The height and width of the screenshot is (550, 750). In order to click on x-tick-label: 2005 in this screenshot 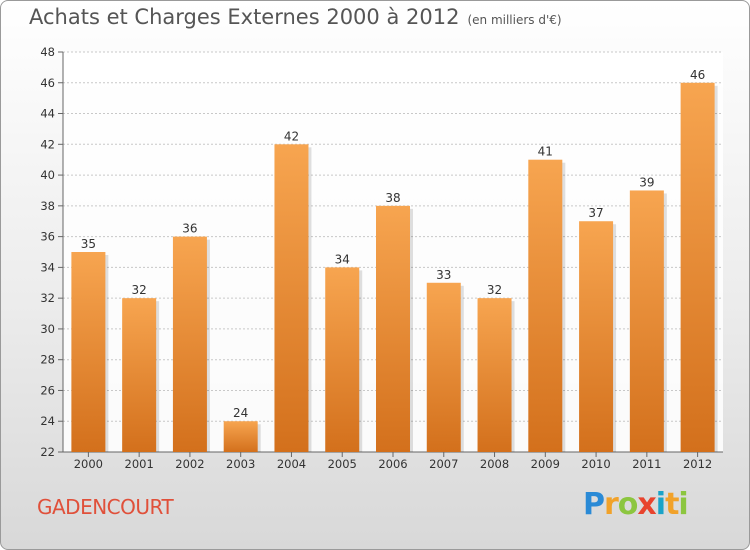, I will do `click(342, 464)`.